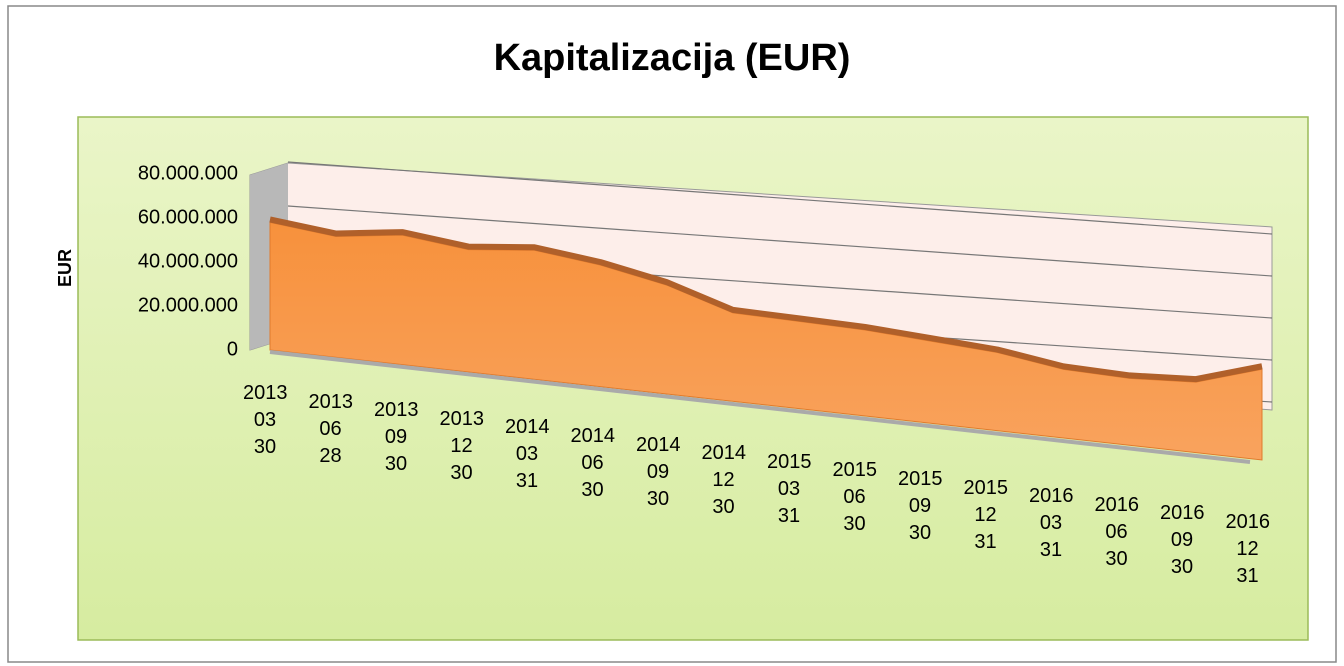 The image size is (1344, 666). I want to click on x-tick-label: 2015 03 31, so click(789, 488).